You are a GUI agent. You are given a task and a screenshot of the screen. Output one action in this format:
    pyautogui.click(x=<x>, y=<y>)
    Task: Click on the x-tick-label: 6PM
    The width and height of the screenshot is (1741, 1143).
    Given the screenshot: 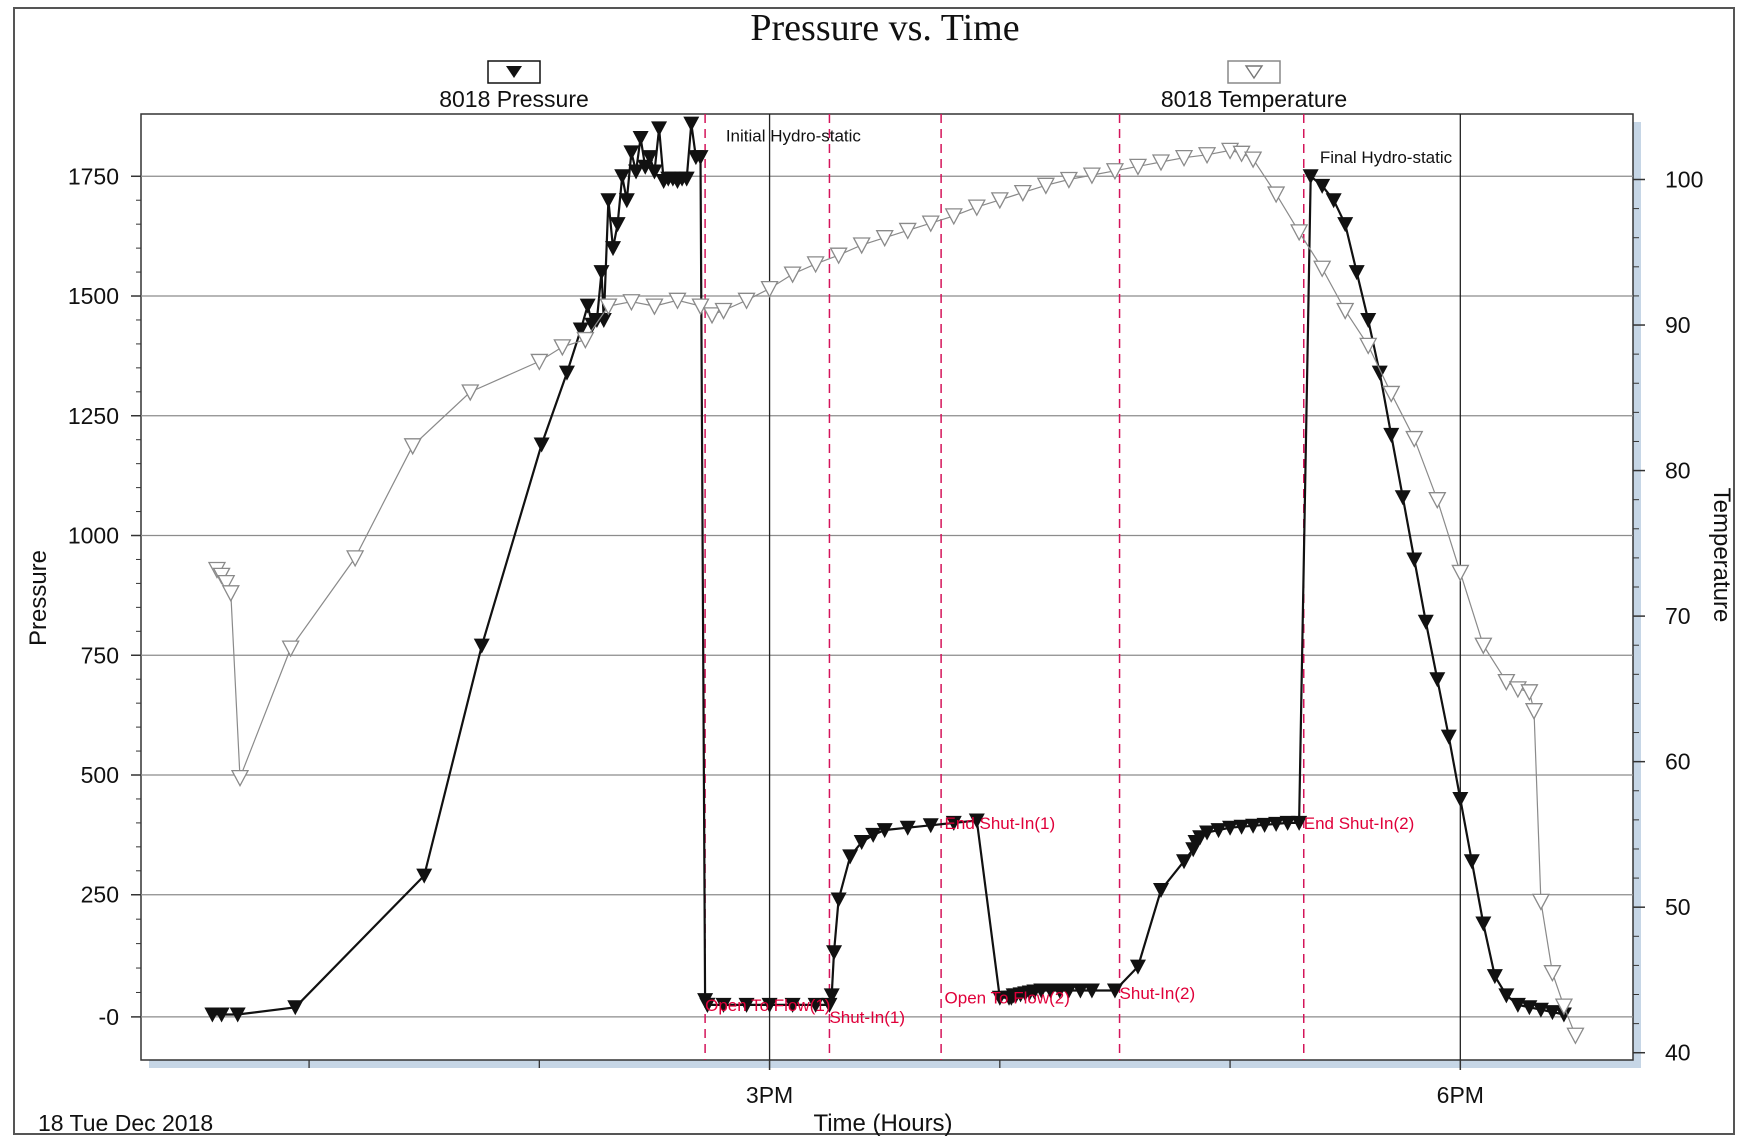 What is the action you would take?
    pyautogui.click(x=1460, y=1095)
    